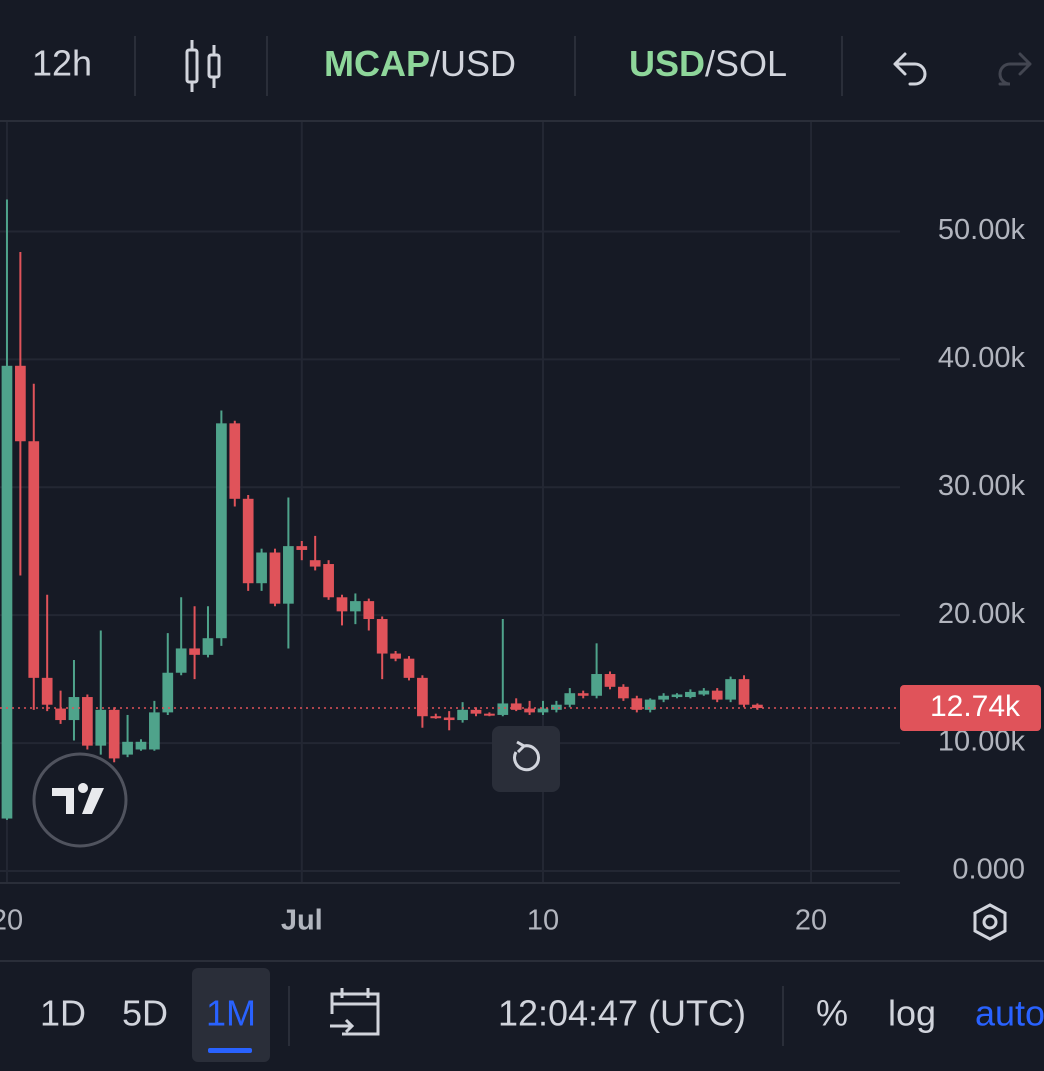 The image size is (1044, 1071). What do you see at coordinates (473, 63) in the screenshot?
I see `pair-quote: /USD` at bounding box center [473, 63].